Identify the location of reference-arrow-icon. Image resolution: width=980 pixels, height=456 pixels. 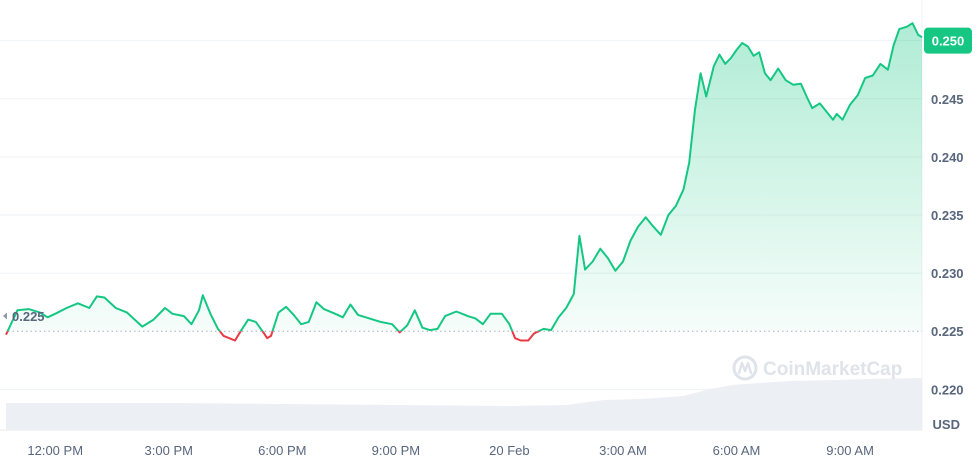
(5, 316).